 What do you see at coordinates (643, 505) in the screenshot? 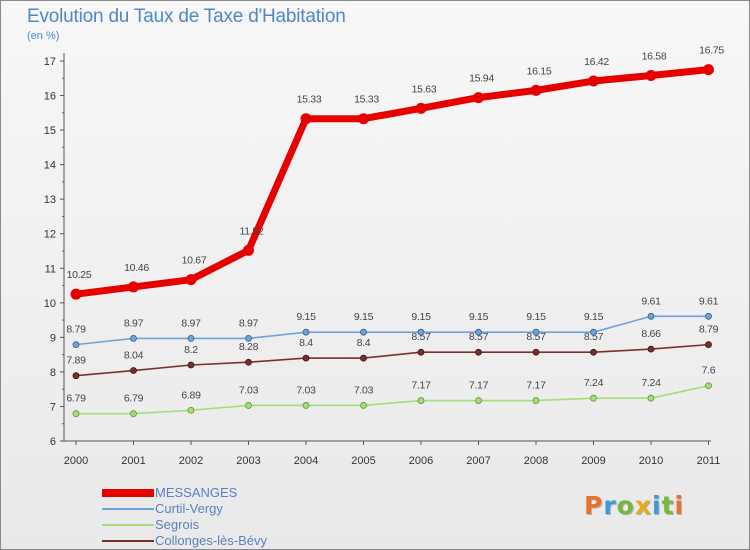
I see `logo-letter: x` at bounding box center [643, 505].